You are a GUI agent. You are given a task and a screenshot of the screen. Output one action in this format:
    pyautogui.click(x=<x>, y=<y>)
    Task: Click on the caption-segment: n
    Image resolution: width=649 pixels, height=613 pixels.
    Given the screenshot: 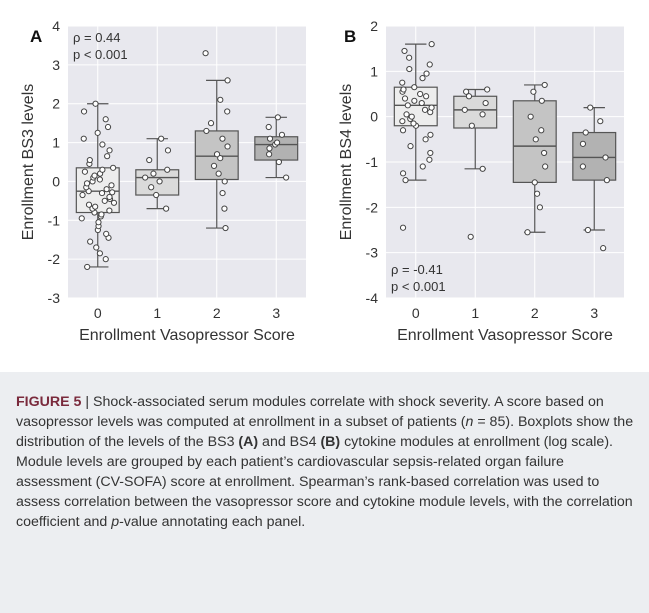 What is the action you would take?
    pyautogui.click(x=469, y=422)
    